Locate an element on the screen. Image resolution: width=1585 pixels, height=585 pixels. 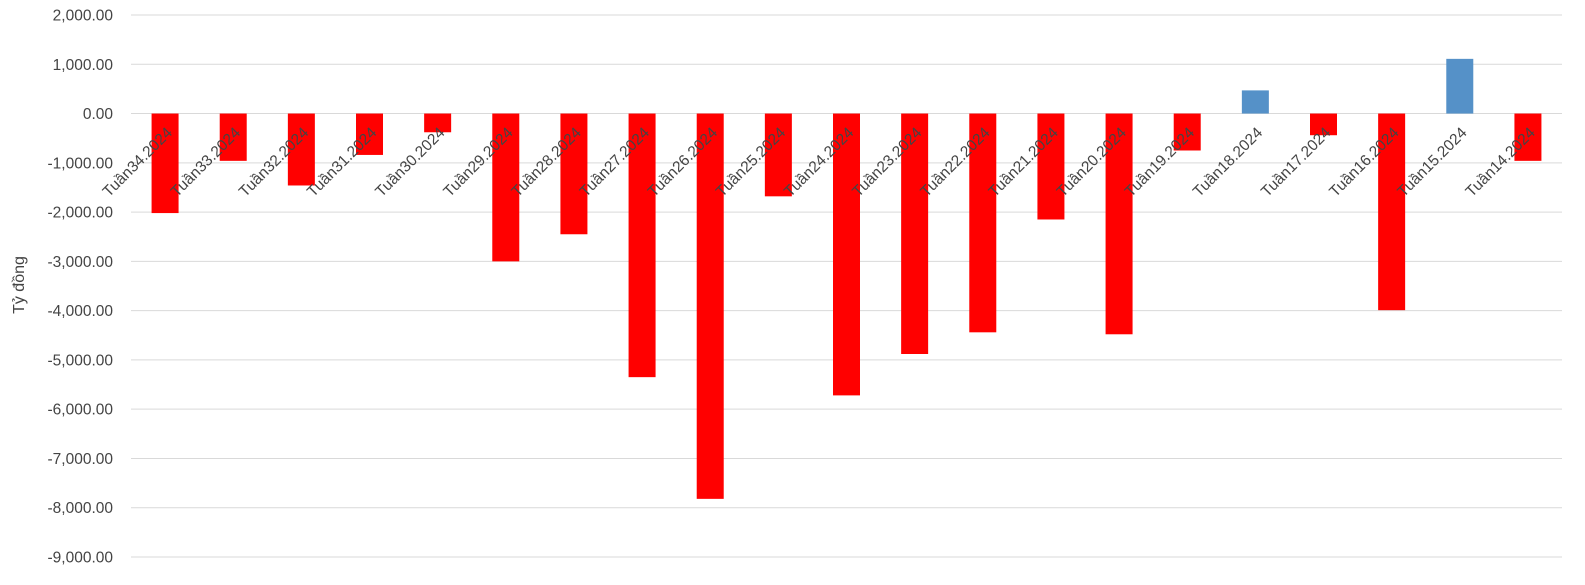
y-tick-label: -9,000.00 is located at coordinates (81, 558).